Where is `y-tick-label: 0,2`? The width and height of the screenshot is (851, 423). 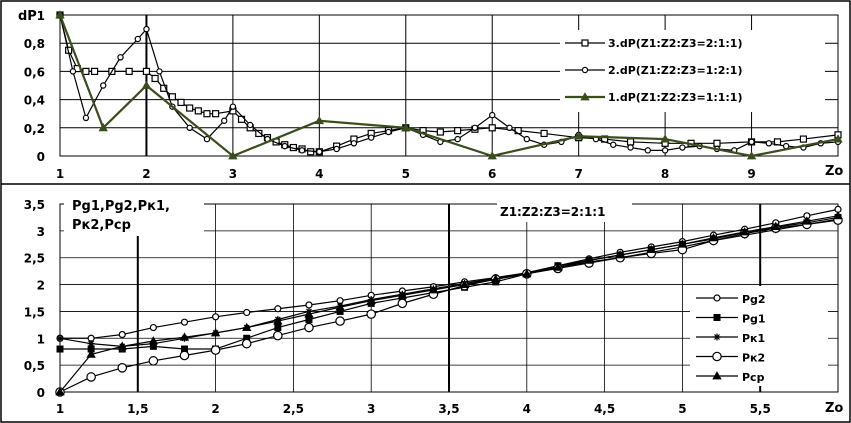
y-tick-label: 0,2 is located at coordinates (34, 129).